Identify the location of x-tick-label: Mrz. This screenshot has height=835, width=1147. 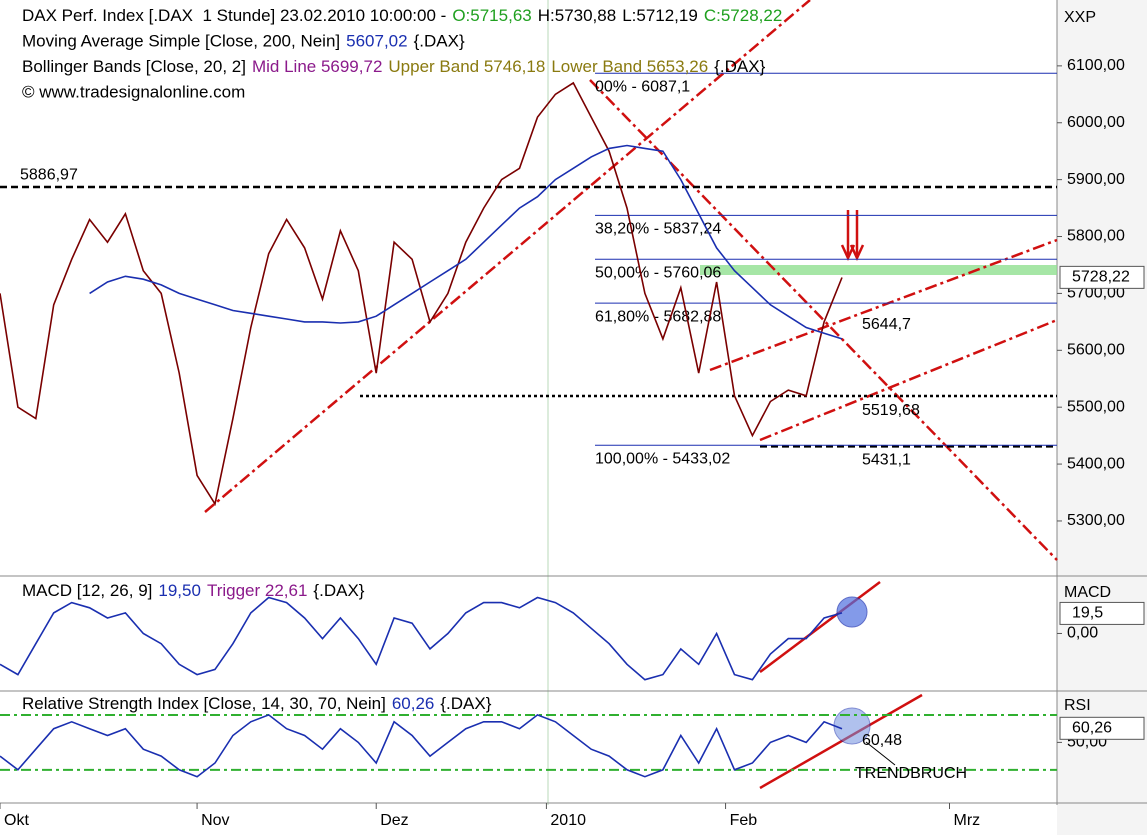
(967, 820).